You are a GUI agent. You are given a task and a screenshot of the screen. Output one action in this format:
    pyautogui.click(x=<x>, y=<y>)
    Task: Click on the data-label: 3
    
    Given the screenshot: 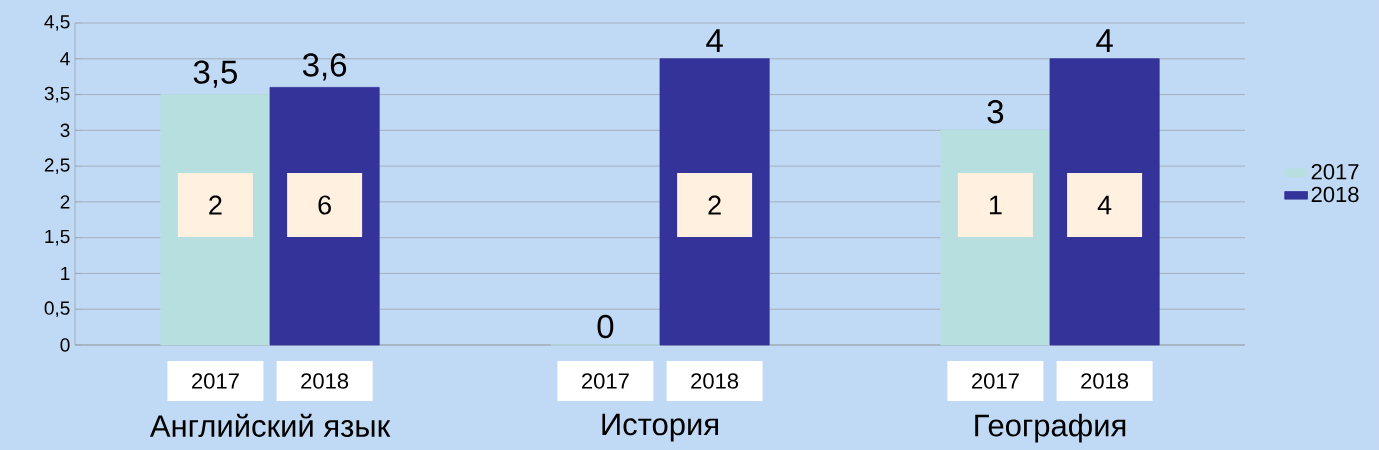 What is the action you would take?
    pyautogui.click(x=995, y=112)
    